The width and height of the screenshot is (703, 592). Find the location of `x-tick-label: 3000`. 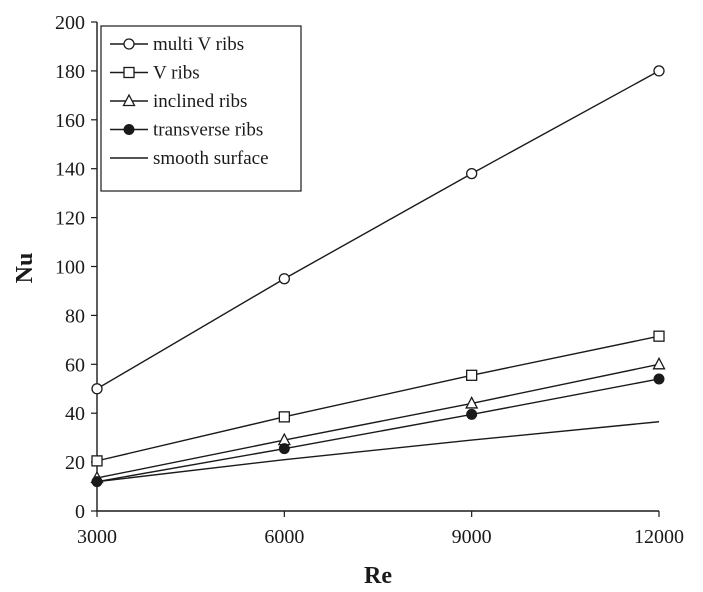

x-tick-label: 3000 is located at coordinates (97, 537).